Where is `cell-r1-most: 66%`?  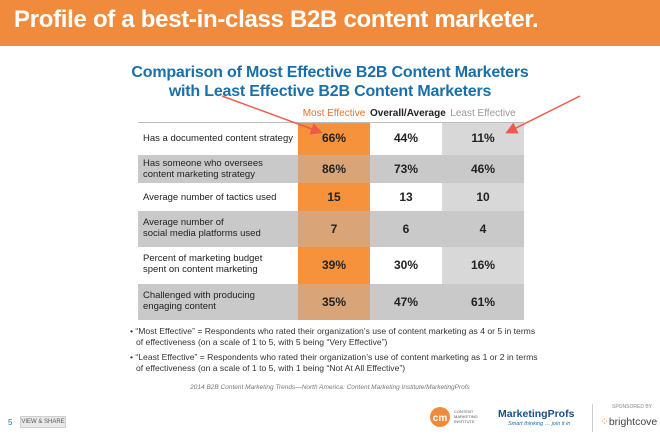 cell-r1-most: 66% is located at coordinates (334, 138).